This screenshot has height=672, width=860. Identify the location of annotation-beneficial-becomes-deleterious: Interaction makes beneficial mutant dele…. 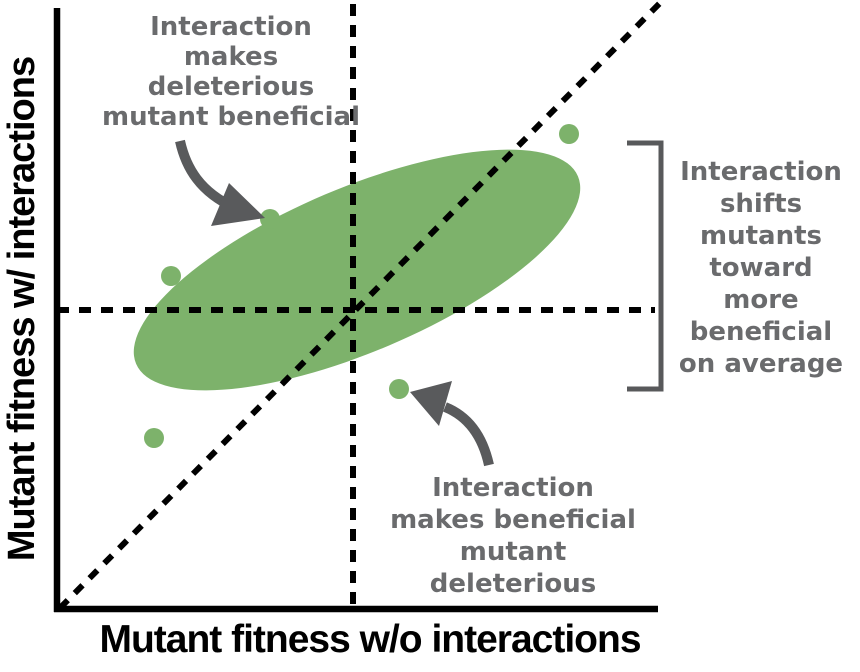
(513, 536).